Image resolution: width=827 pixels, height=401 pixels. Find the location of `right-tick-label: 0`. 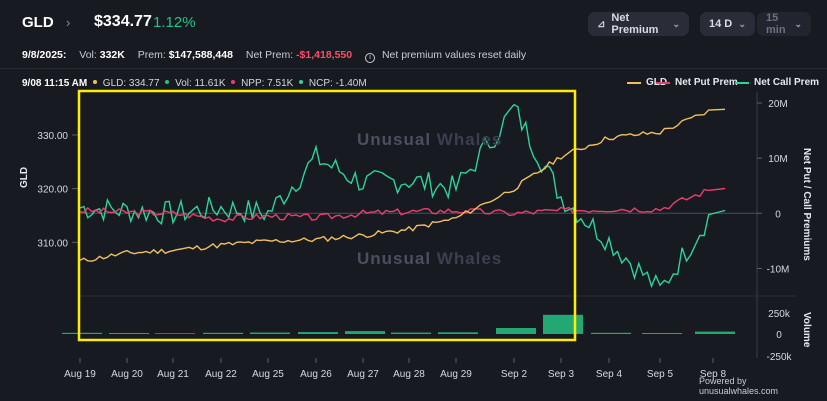

right-tick-label: 0 is located at coordinates (778, 214).